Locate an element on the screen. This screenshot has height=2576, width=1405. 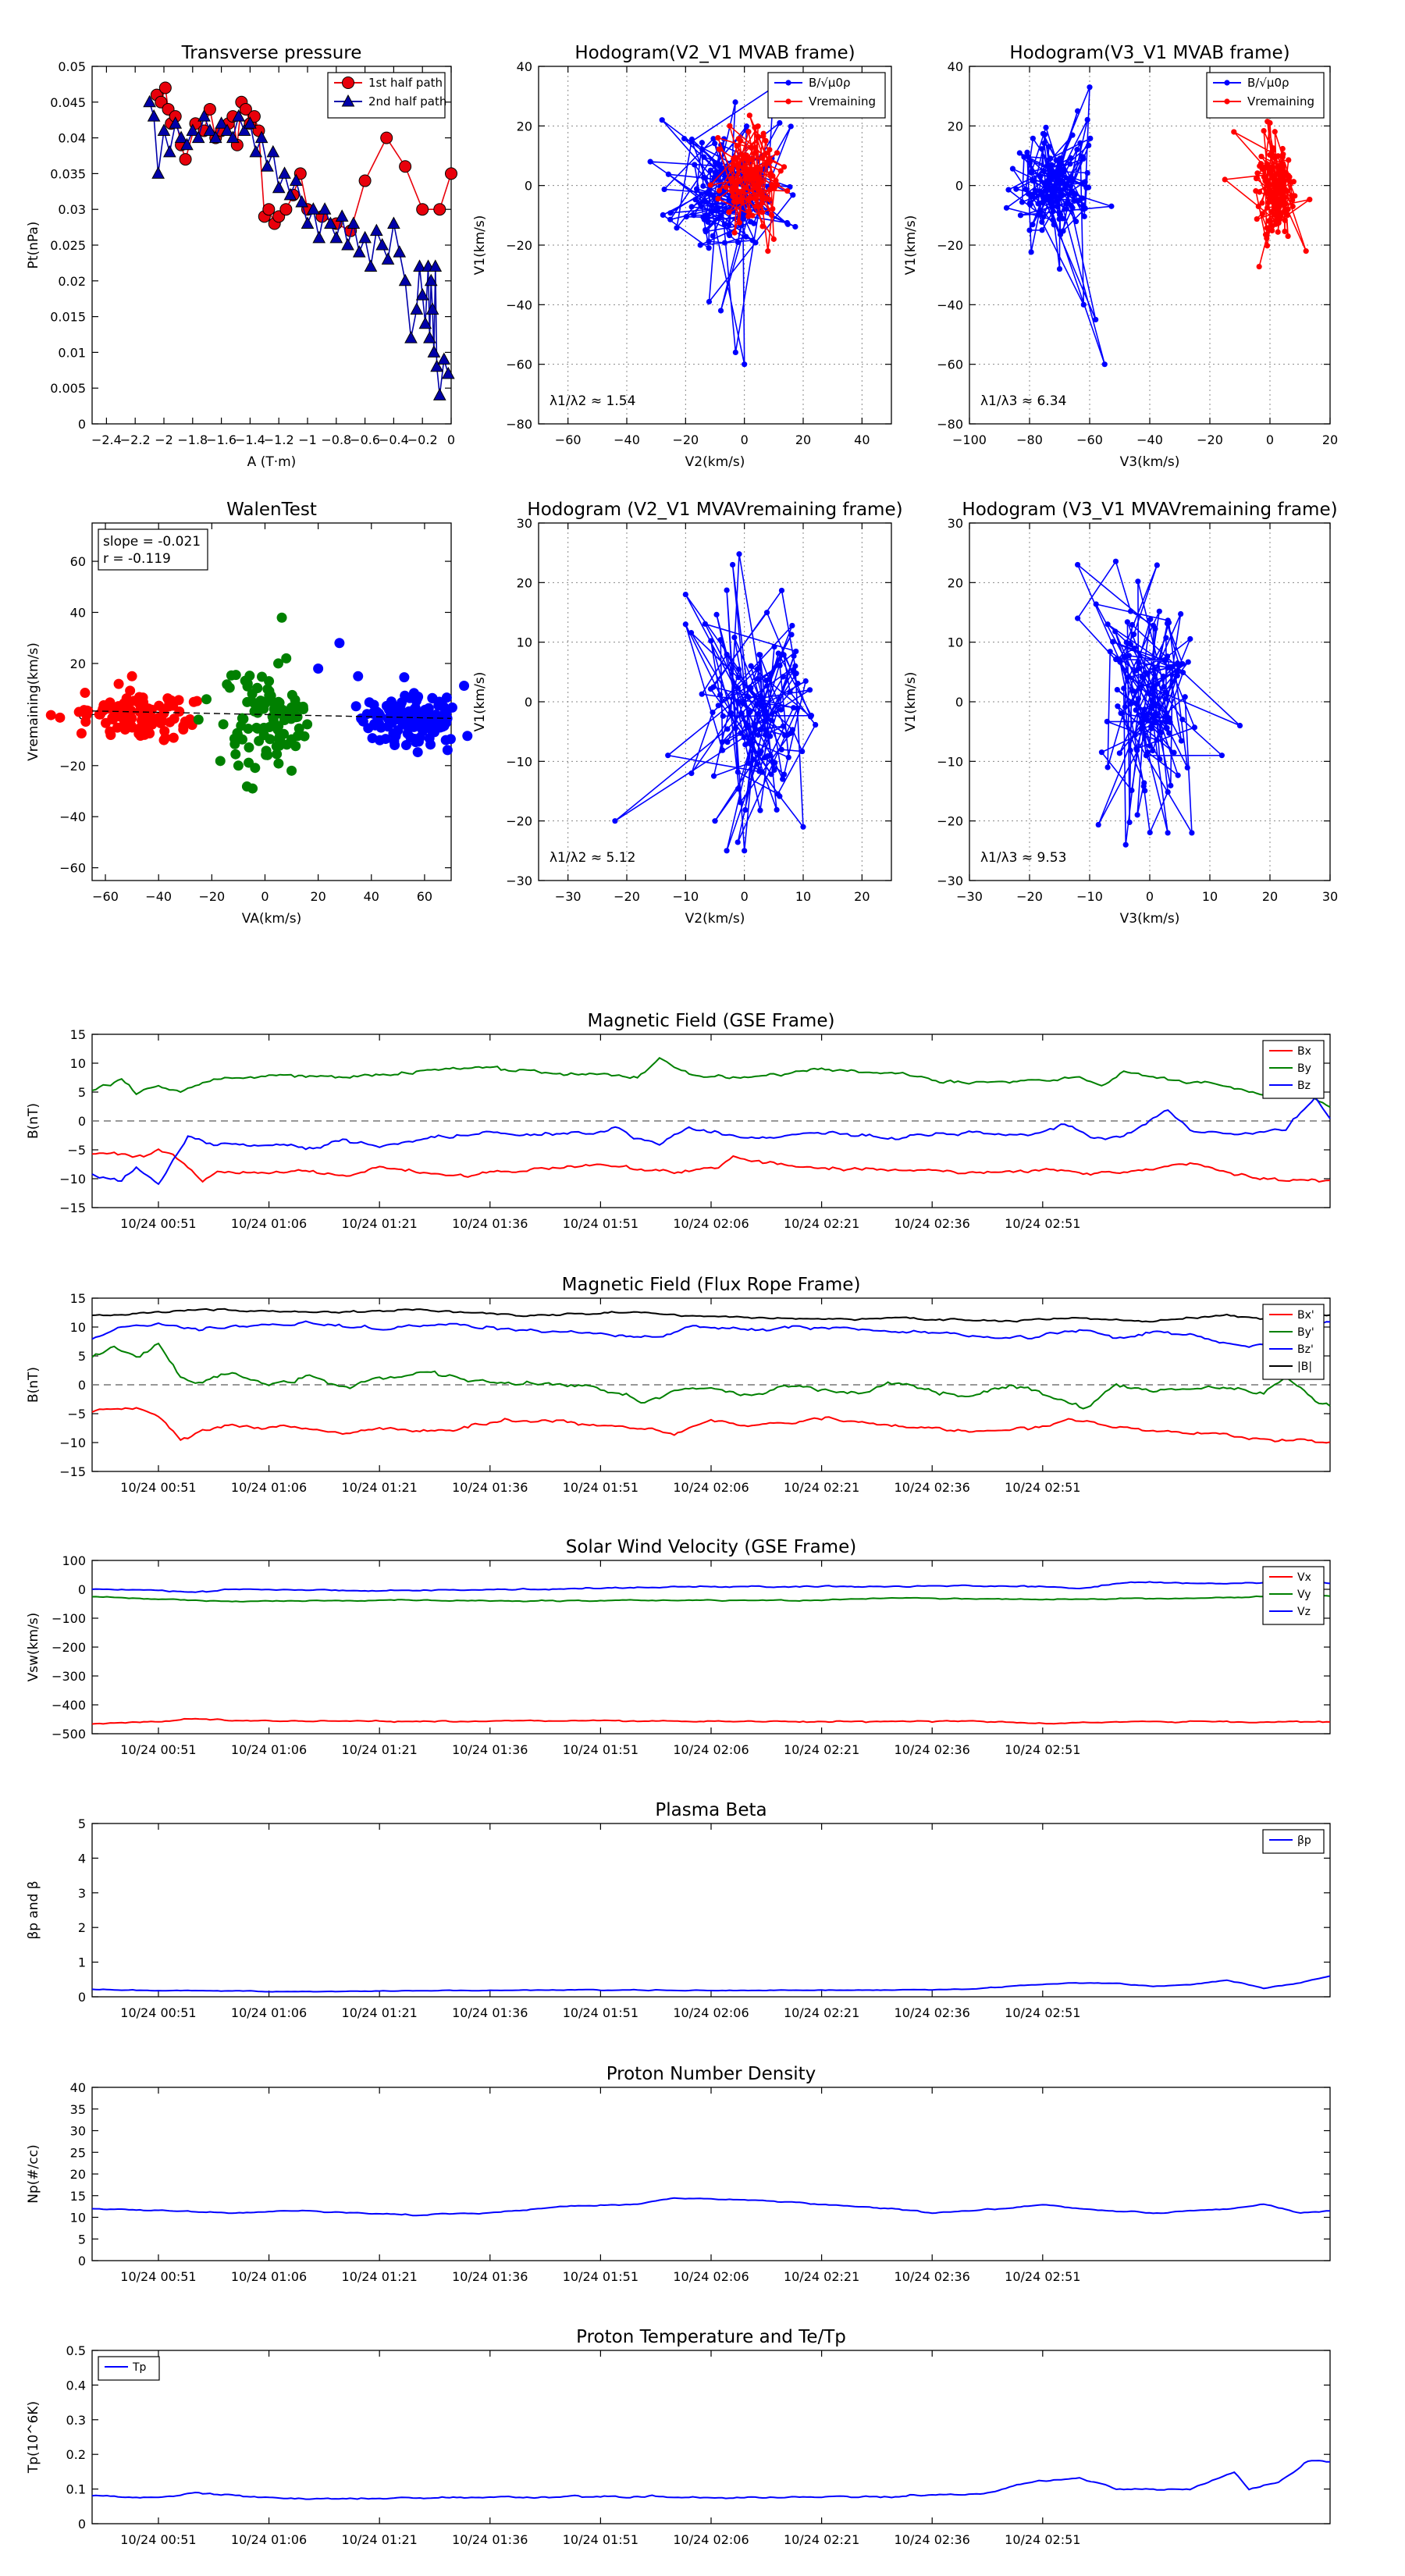
x-tick-label: 20 is located at coordinates (1270, 896).